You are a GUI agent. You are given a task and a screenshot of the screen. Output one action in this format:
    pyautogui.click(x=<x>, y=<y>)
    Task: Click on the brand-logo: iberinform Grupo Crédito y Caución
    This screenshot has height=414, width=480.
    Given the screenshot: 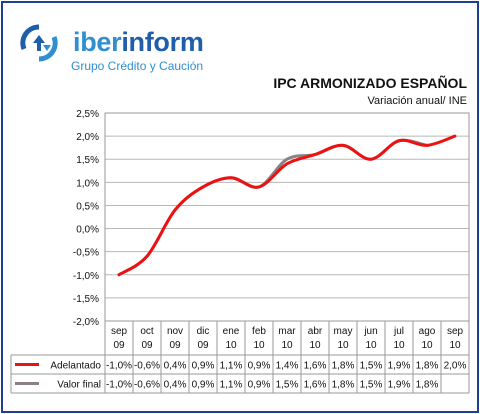 What is the action you would take?
    pyautogui.click(x=119, y=45)
    